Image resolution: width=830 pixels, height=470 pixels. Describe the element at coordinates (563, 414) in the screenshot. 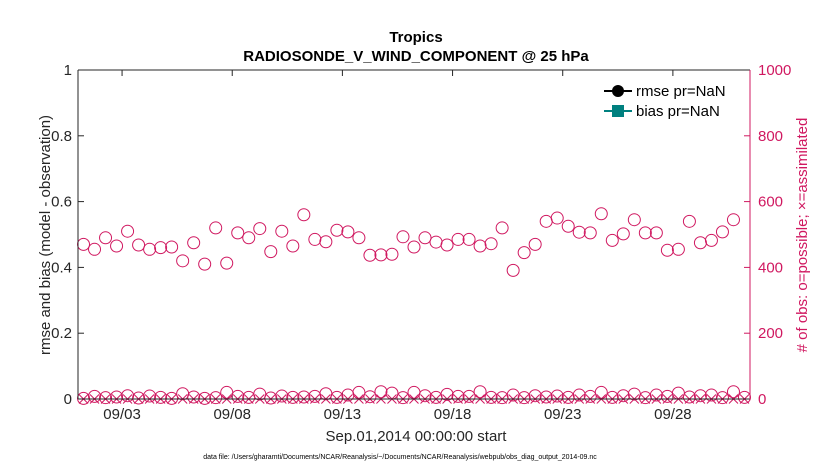

I see `x-tick-label: 09/23` at that location.